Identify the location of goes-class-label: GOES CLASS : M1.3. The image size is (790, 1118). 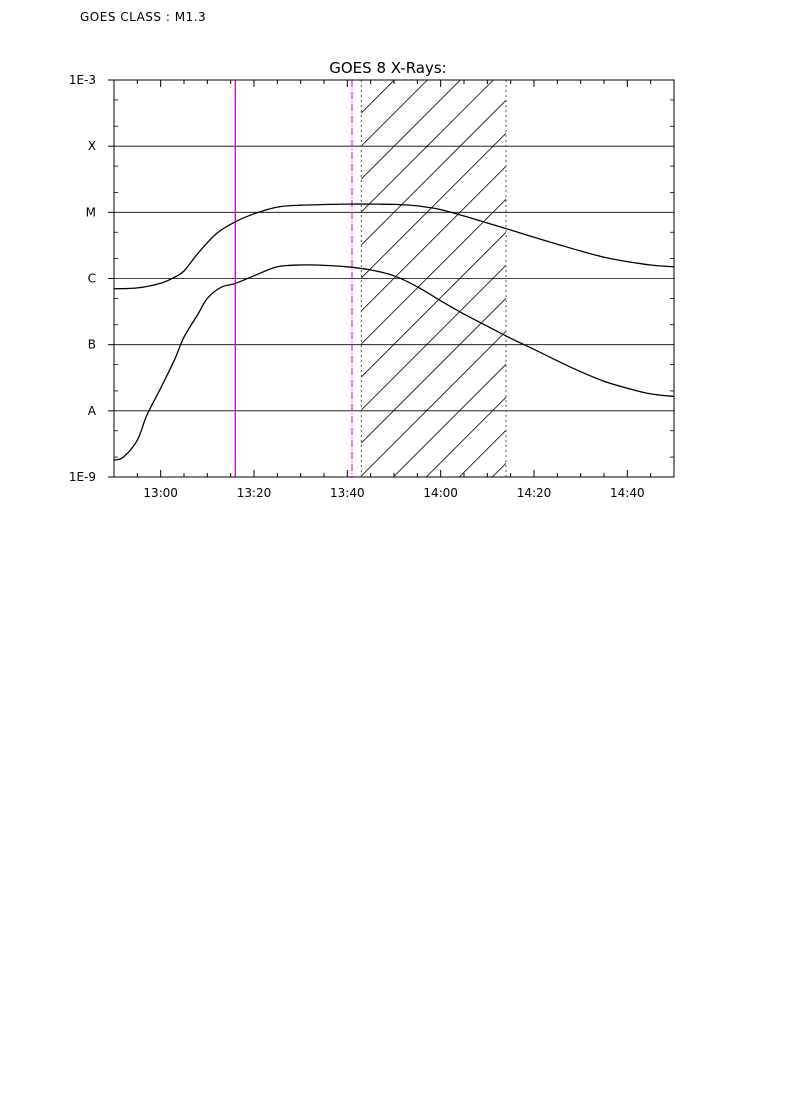
(143, 17).